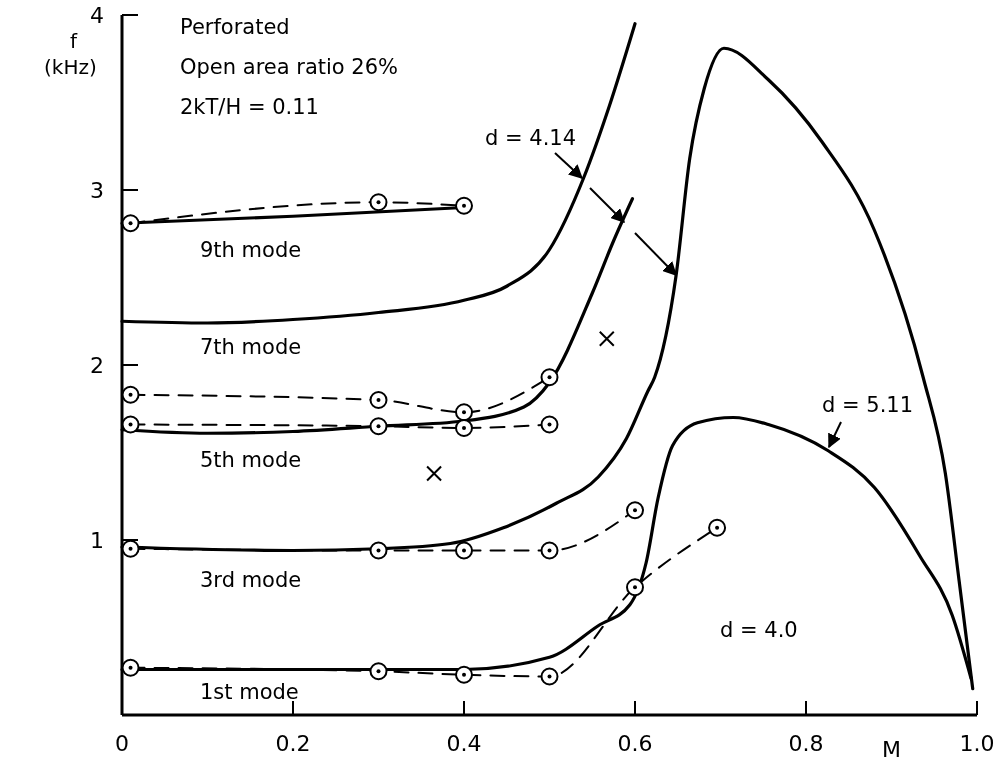 The width and height of the screenshot is (1002, 767). What do you see at coordinates (759, 630) in the screenshot?
I see `annotation: d = 4.0` at bounding box center [759, 630].